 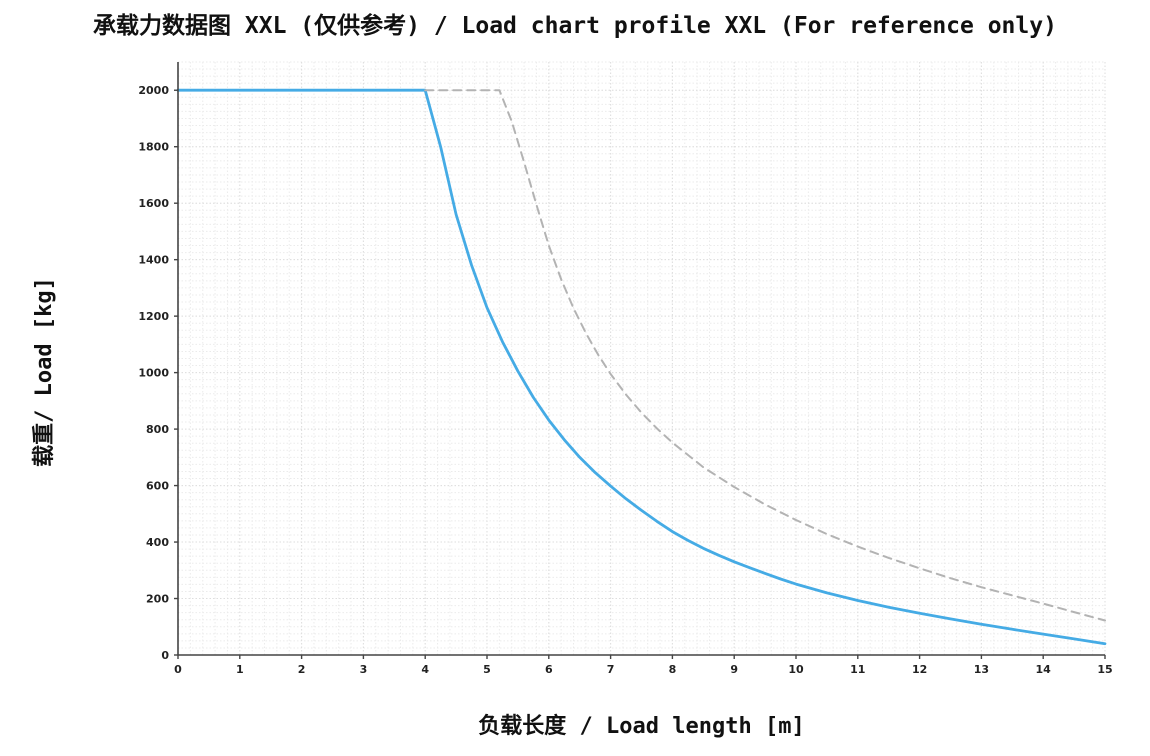 I want to click on x-tick-label: 15, so click(x=1104, y=669).